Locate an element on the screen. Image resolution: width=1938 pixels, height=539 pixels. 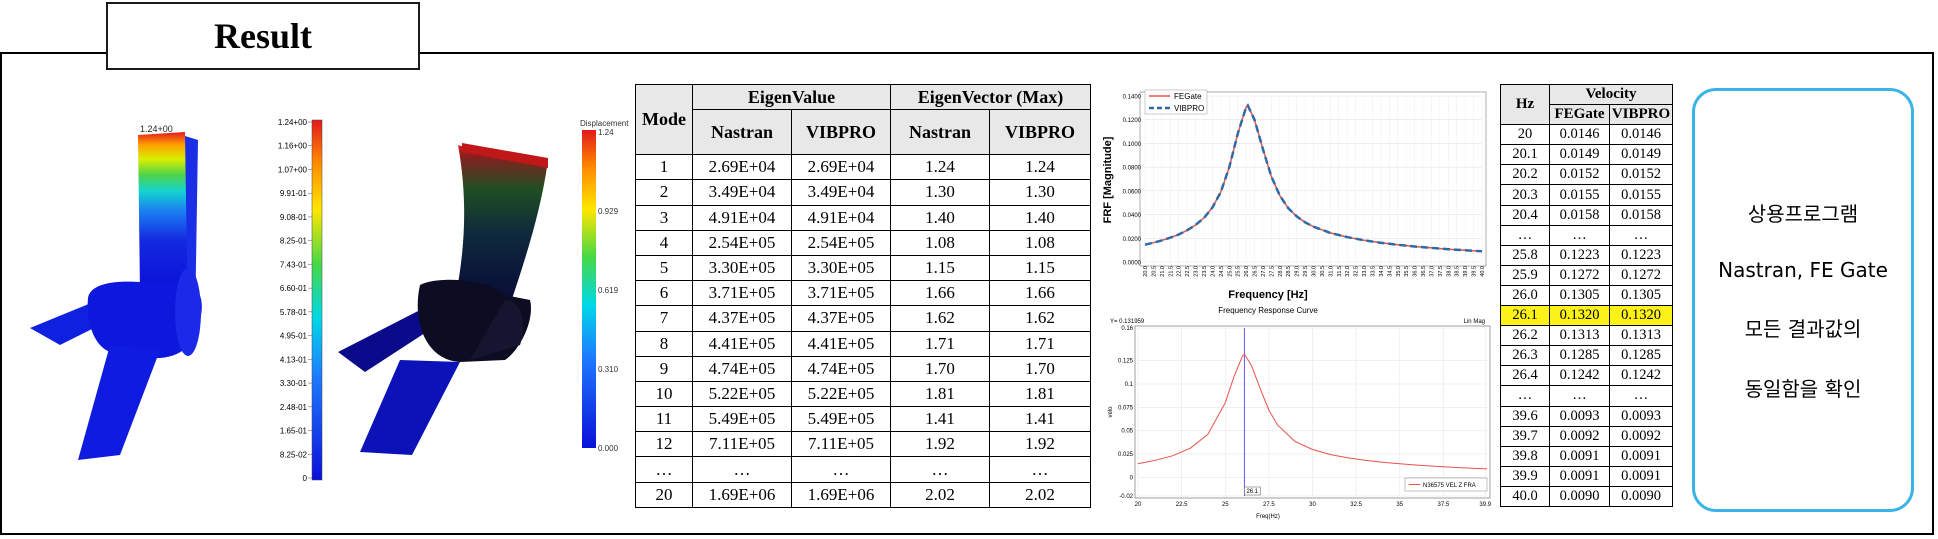
table-row: 40.0 0.0090 0.0090 is located at coordinates (1586, 496).